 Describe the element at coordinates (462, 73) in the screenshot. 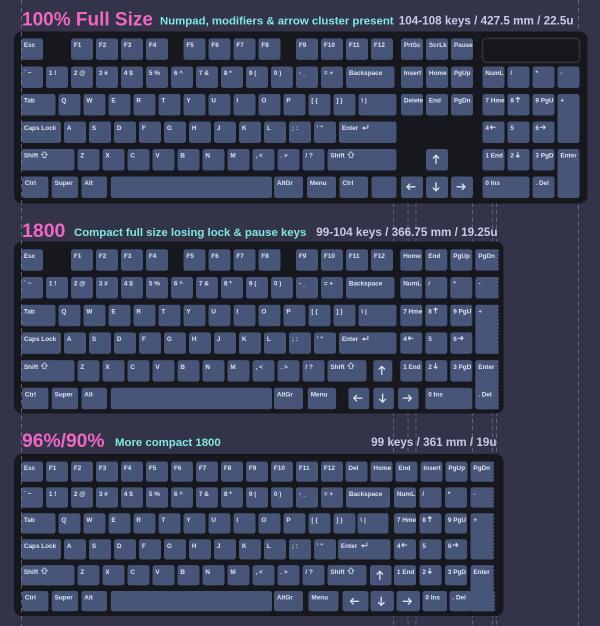

I see `svg-text: PgUp` at that location.